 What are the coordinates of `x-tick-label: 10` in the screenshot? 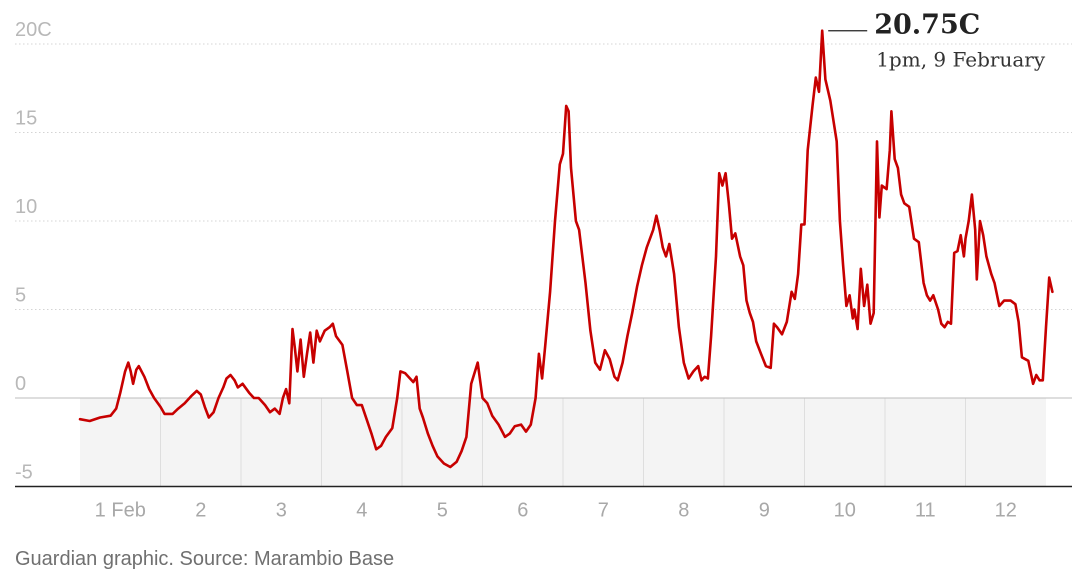 It's located at (845, 511).